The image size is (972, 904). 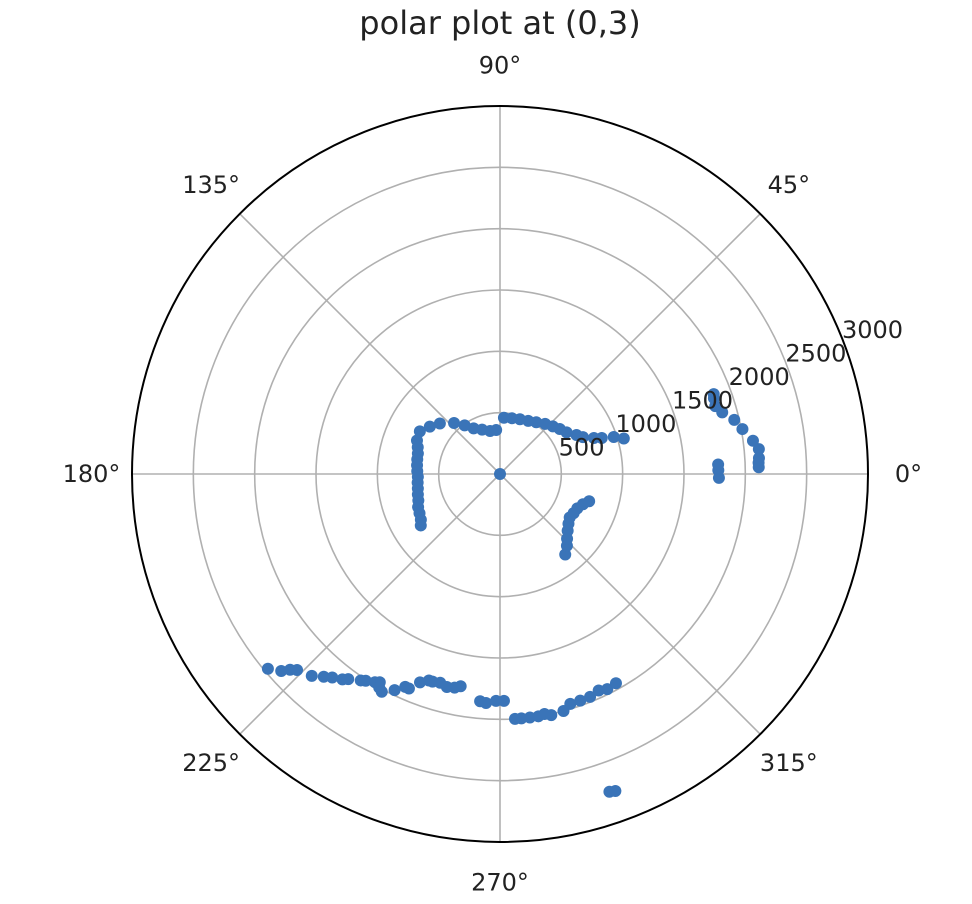 I want to click on r-tick-label: 1000, so click(x=645, y=424).